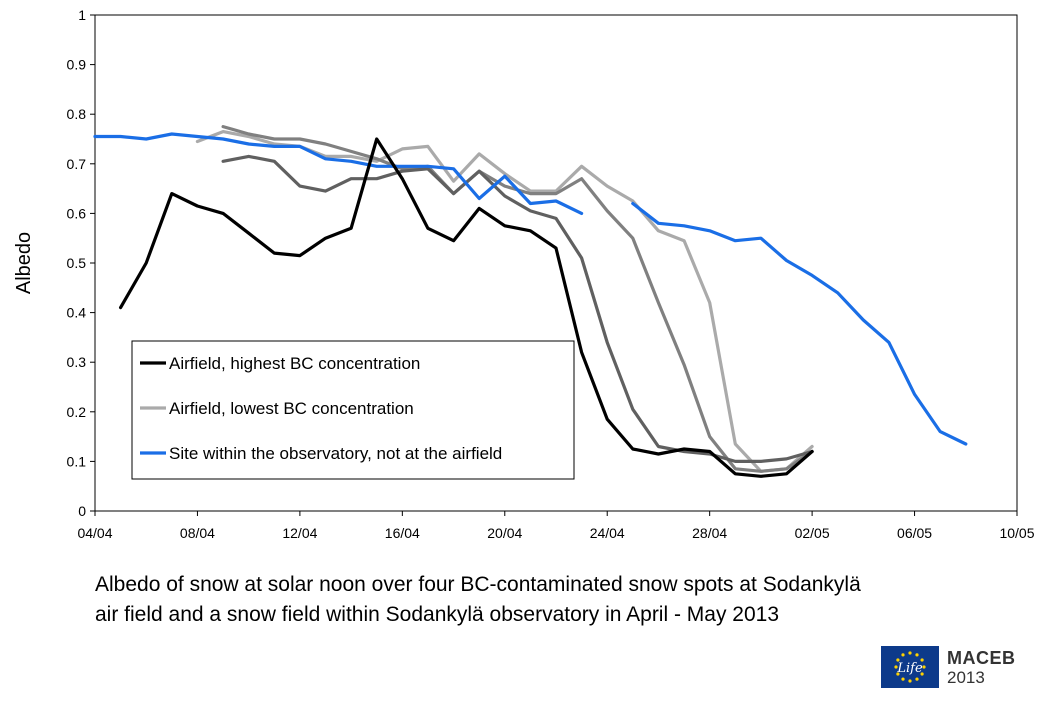 The image size is (1046, 705). What do you see at coordinates (291, 408) in the screenshot?
I see `legend-entry: Airfield, lowest BC concentration` at bounding box center [291, 408].